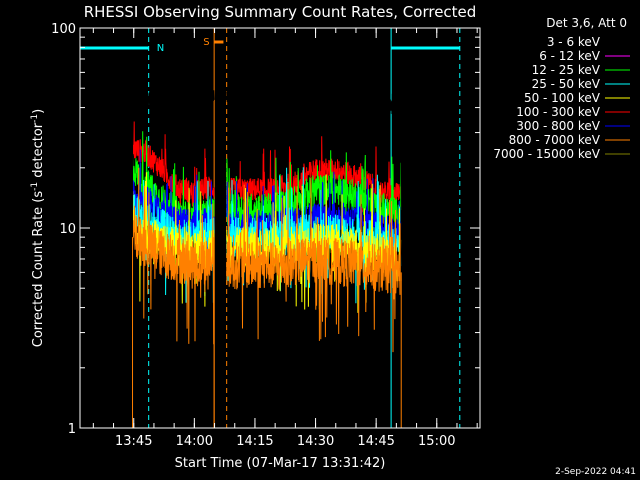 The width and height of the screenshot is (640, 480). Describe the element at coordinates (133, 441) in the screenshot. I see `x-tick-label: 13:45` at that location.